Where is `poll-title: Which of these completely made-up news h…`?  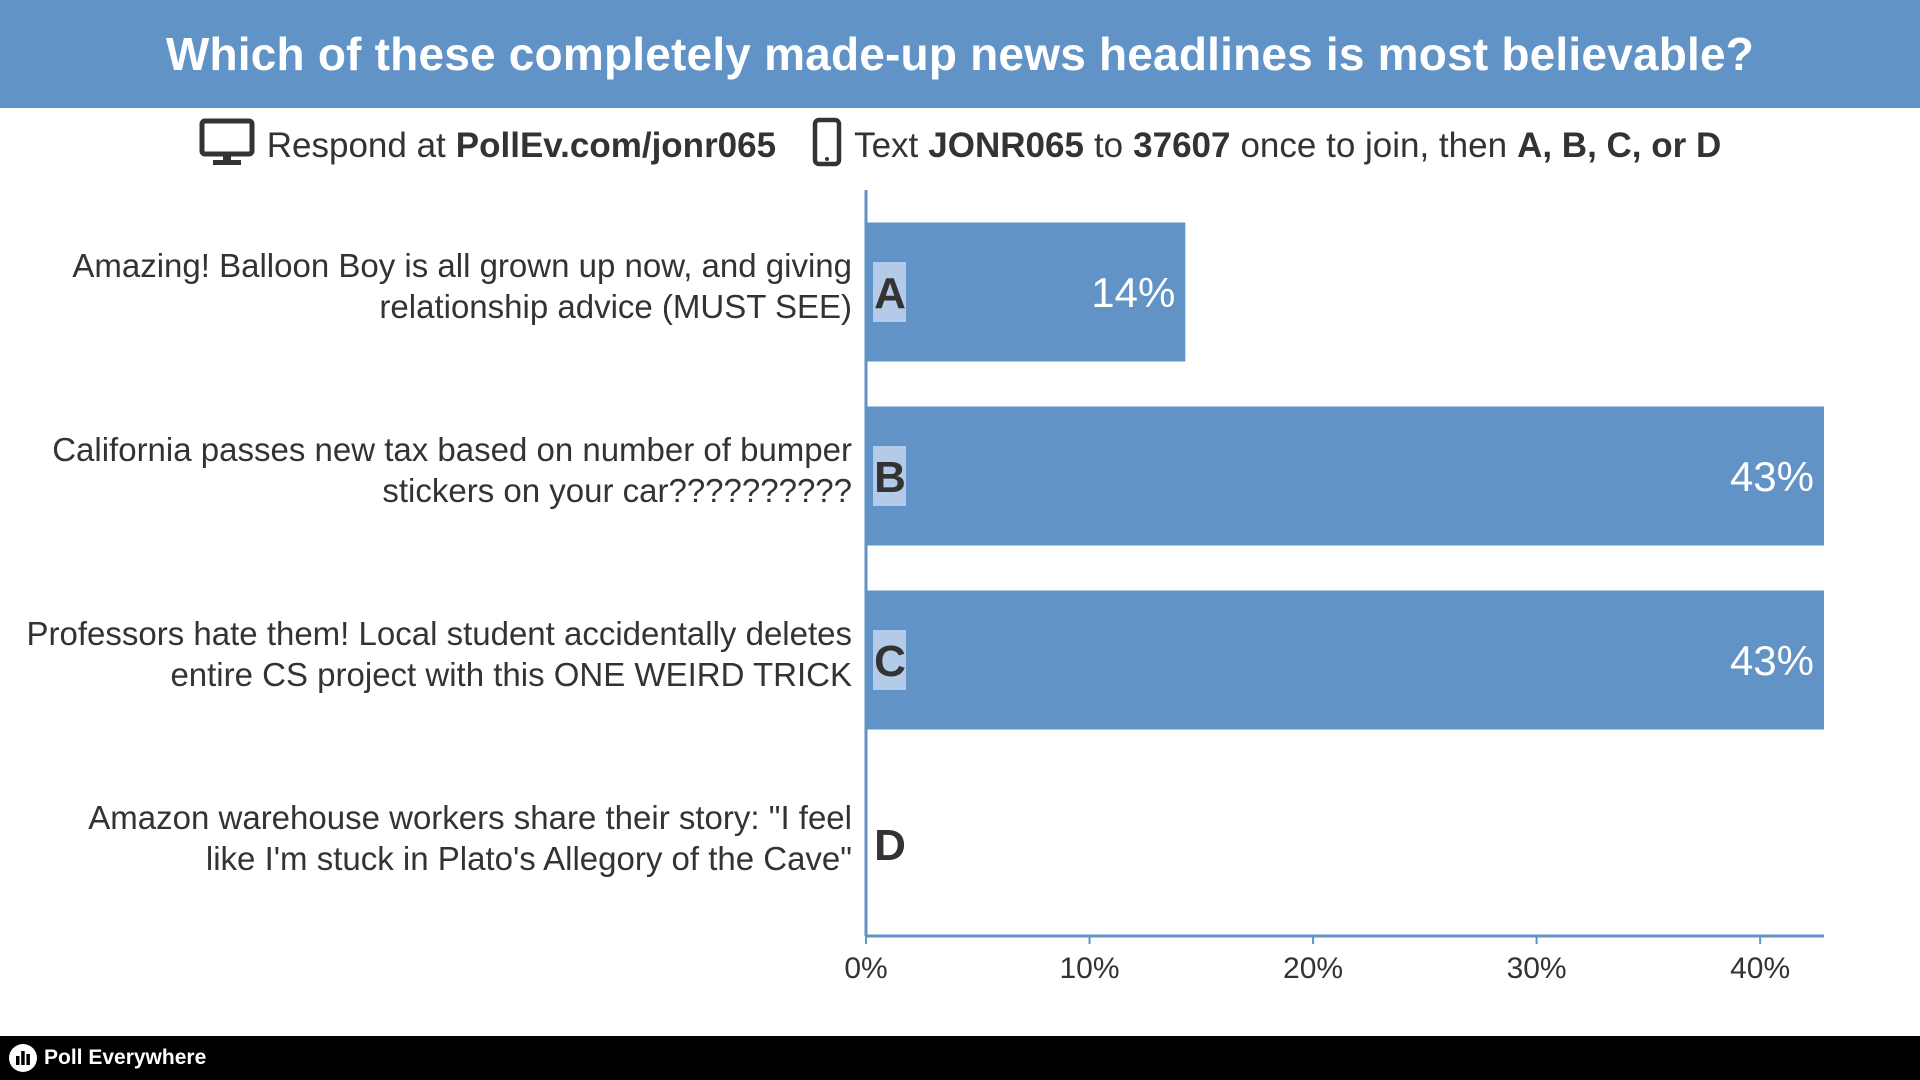
poll-title: Which of these completely made-up news h… is located at coordinates (960, 54).